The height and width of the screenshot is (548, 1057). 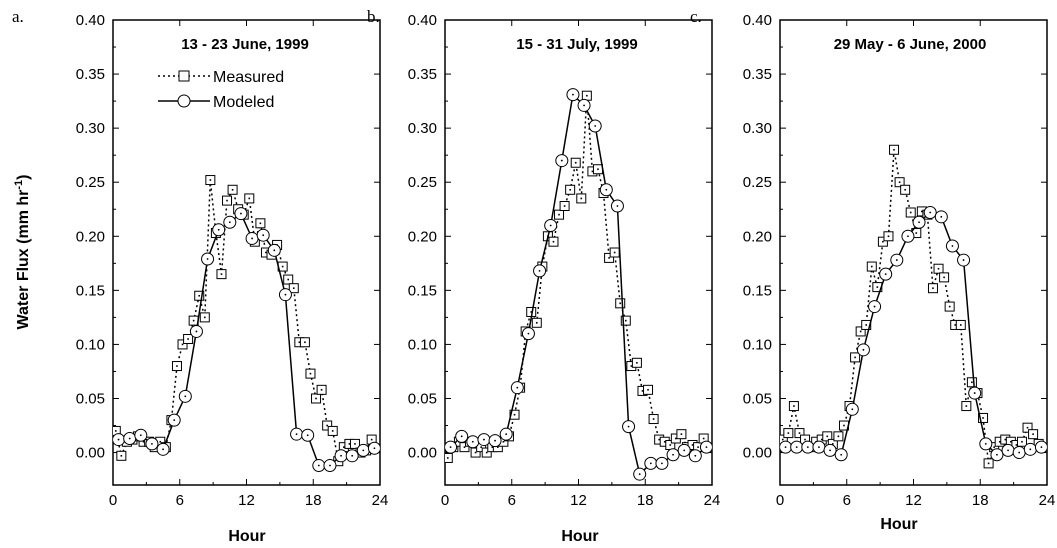 I want to click on legend-modeled-marker, so click(x=184, y=101).